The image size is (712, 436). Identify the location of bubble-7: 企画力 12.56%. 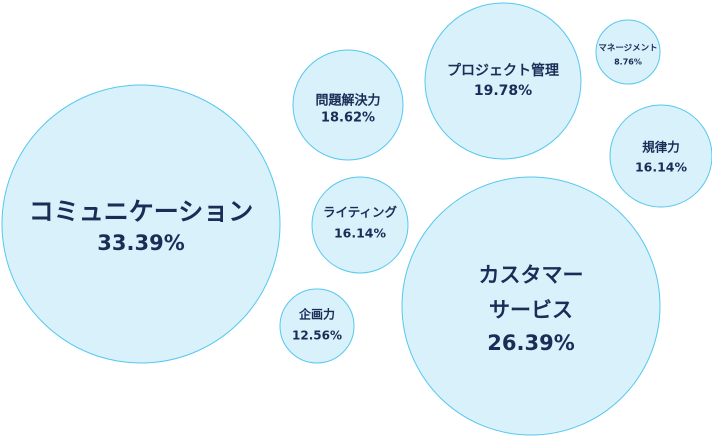
(317, 326).